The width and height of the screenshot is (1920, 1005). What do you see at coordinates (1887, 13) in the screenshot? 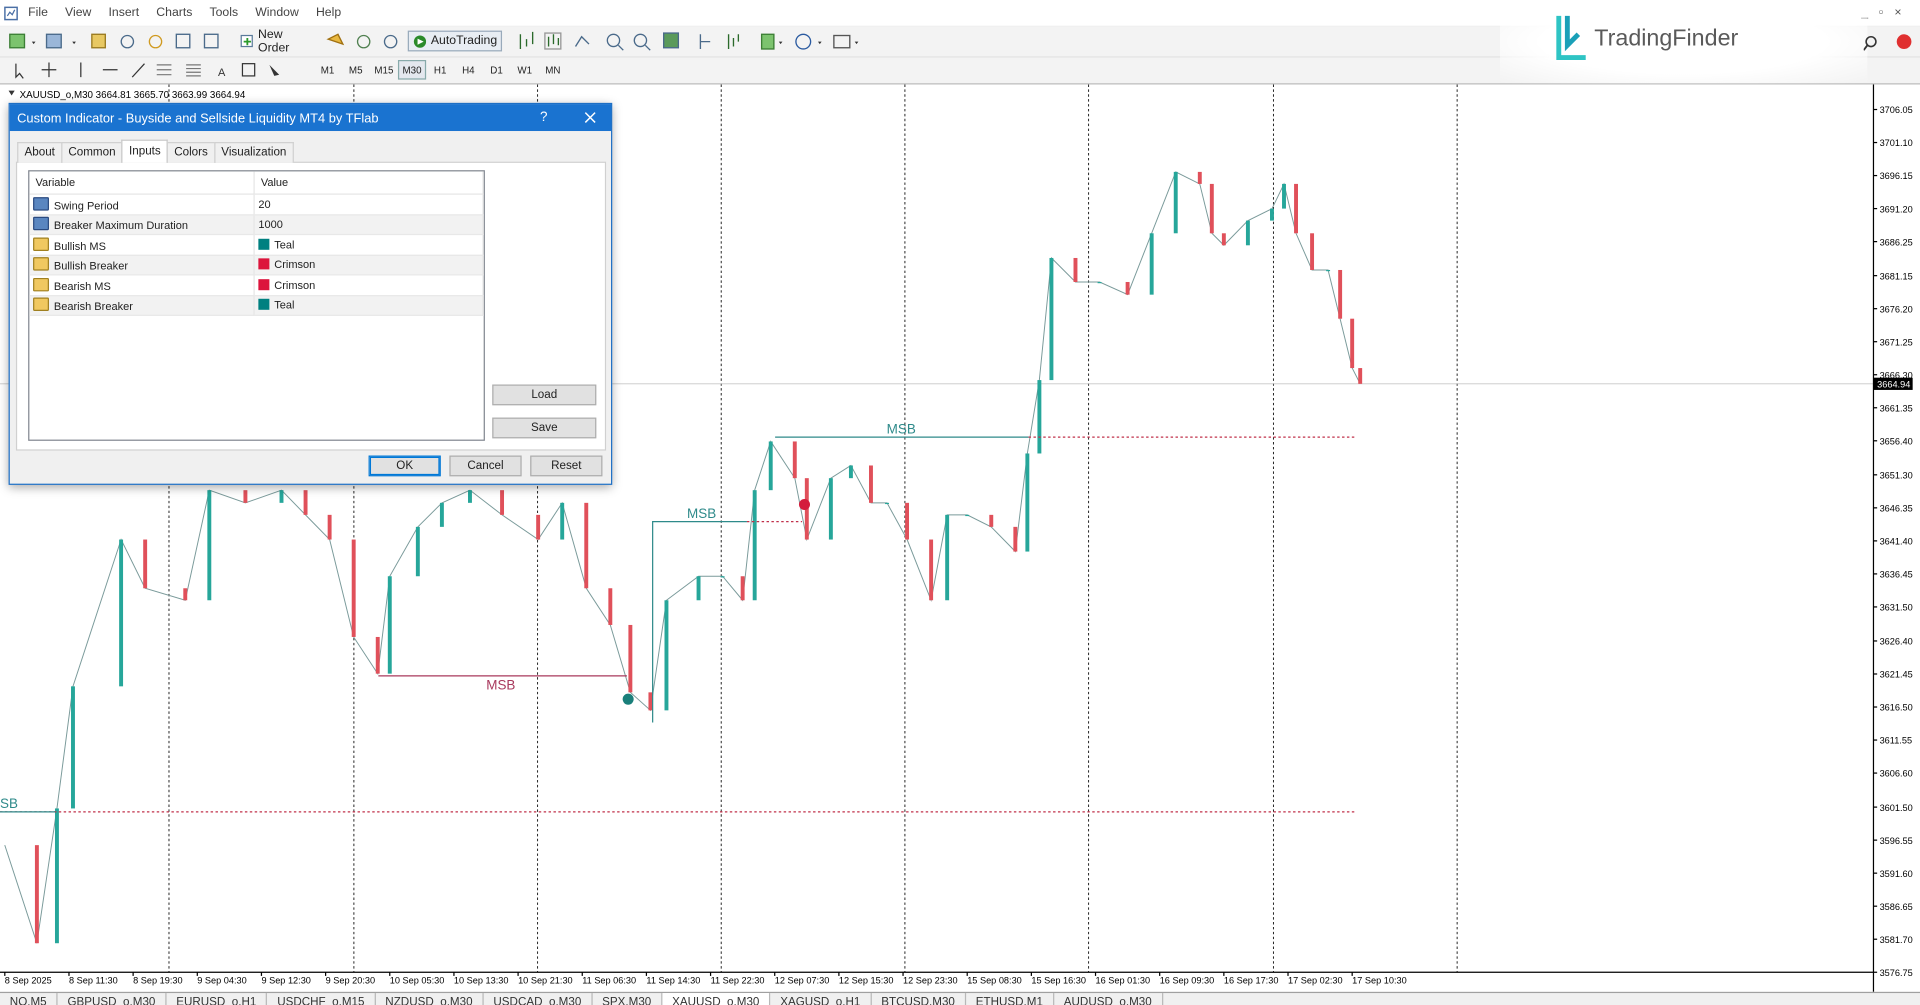
I see `window-controls: _▫×` at bounding box center [1887, 13].